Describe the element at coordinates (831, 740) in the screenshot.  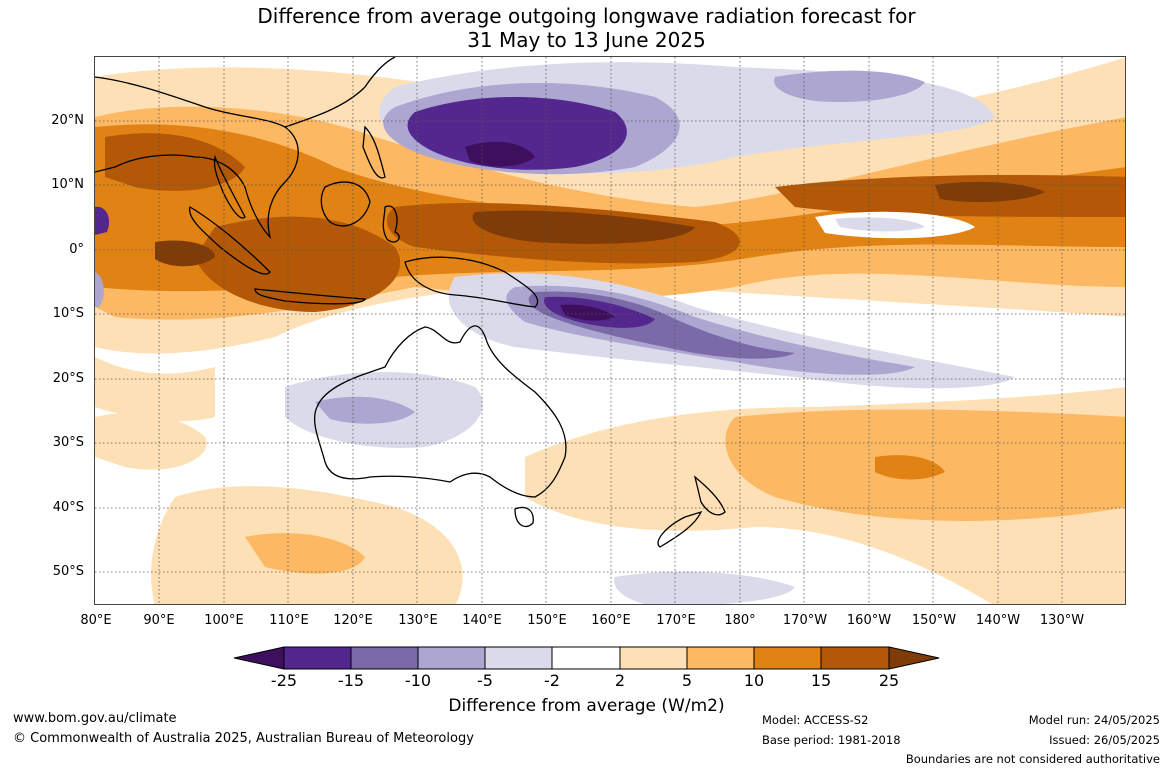
I see `base-period: Base period: 1981-2018` at that location.